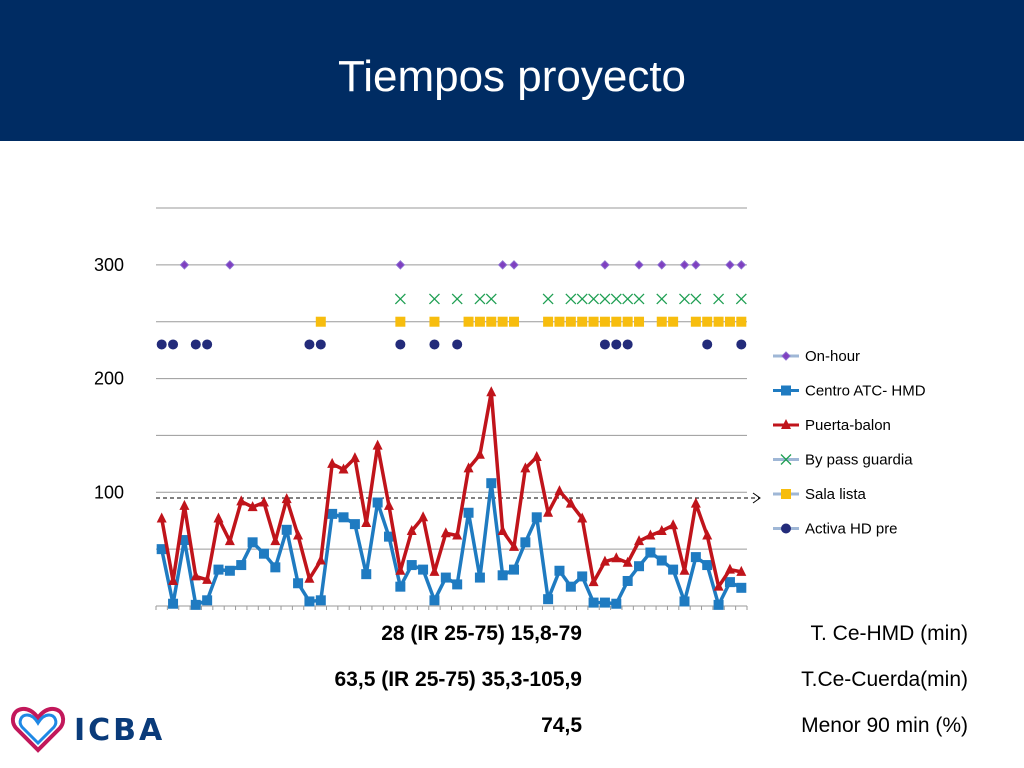 This screenshot has width=1024, height=768. What do you see at coordinates (481, 633) in the screenshot?
I see `stat-value-ce-hmd: 28 (IR 25-75) 15,8-79` at bounding box center [481, 633].